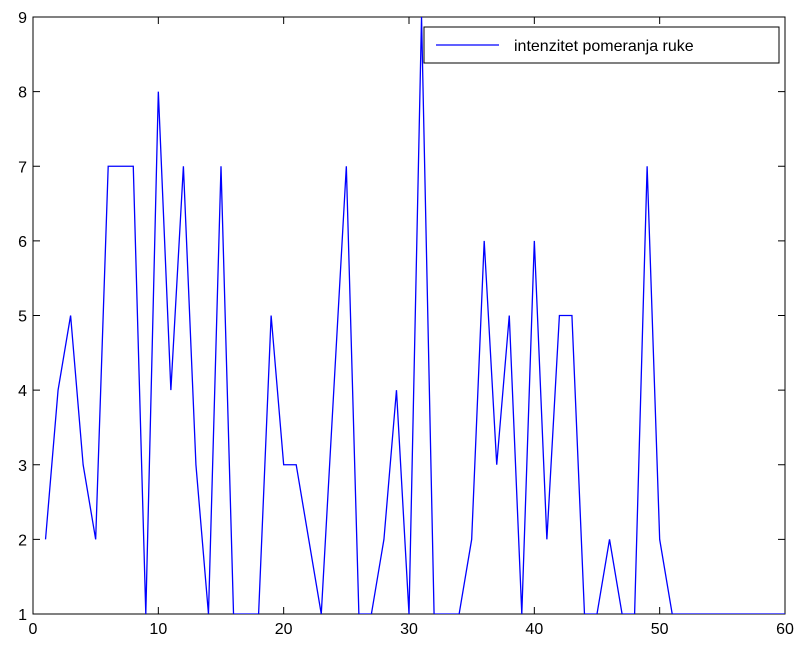 The width and height of the screenshot is (802, 646). What do you see at coordinates (22, 317) in the screenshot?
I see `y-tick-label: 5` at bounding box center [22, 317].